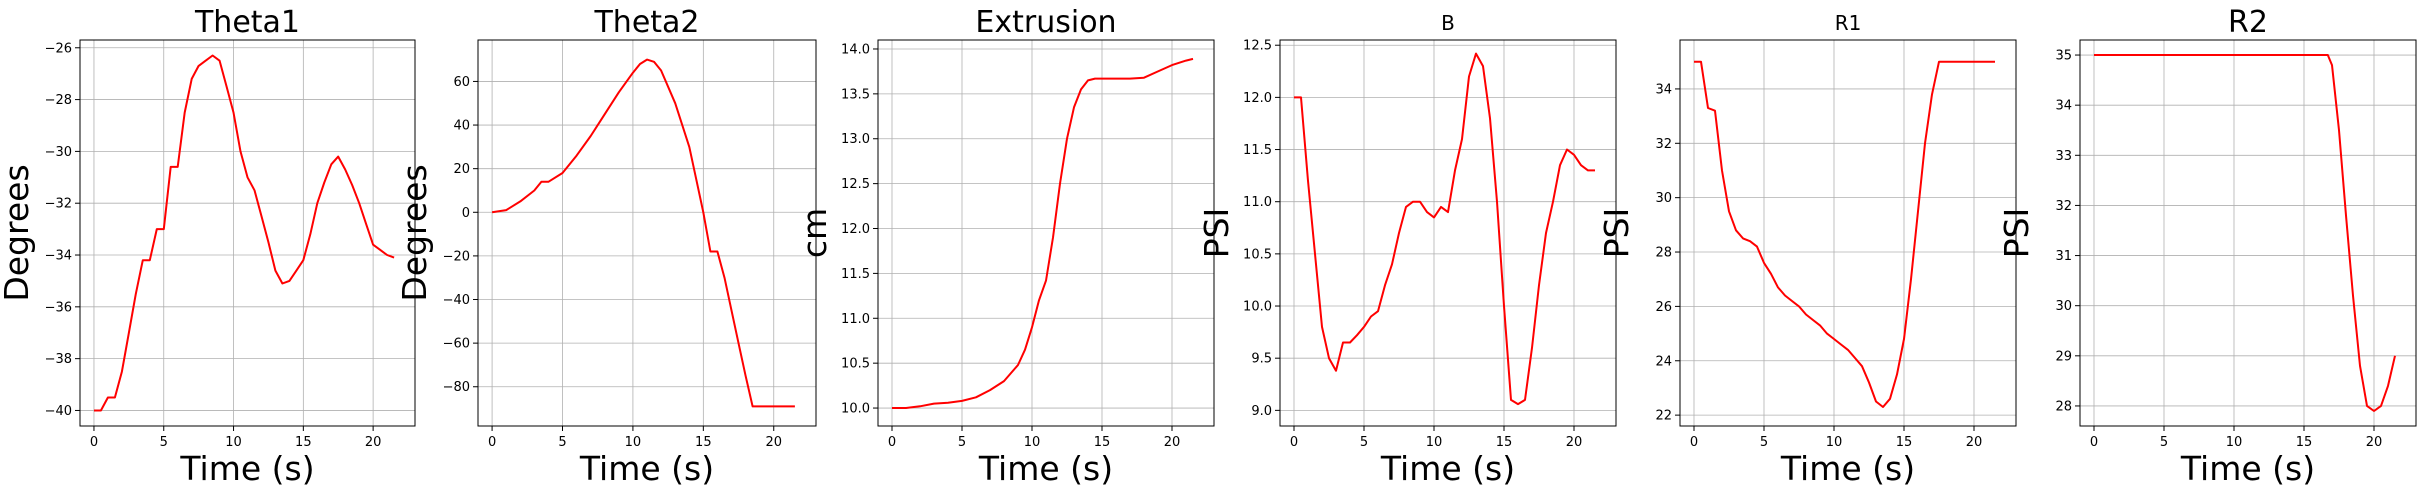 The image size is (2417, 492). What do you see at coordinates (461, 82) in the screenshot?
I see `y-tick-label: 60` at bounding box center [461, 82].